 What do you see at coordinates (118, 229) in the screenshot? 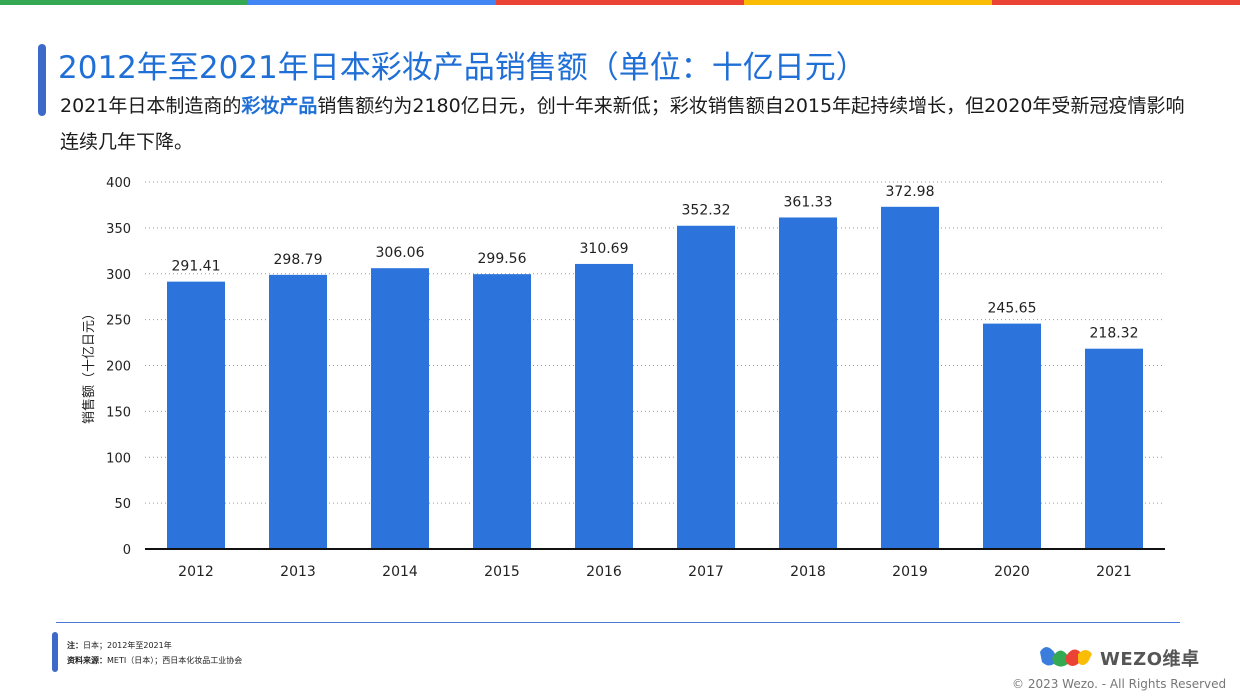
I see `y-tick-label: 350` at bounding box center [118, 229].